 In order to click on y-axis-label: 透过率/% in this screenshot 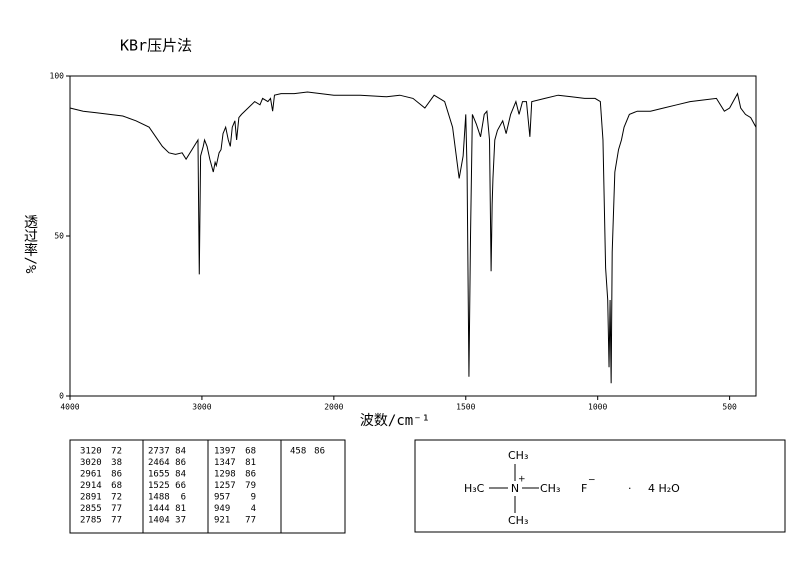, I will do `click(30, 244)`.